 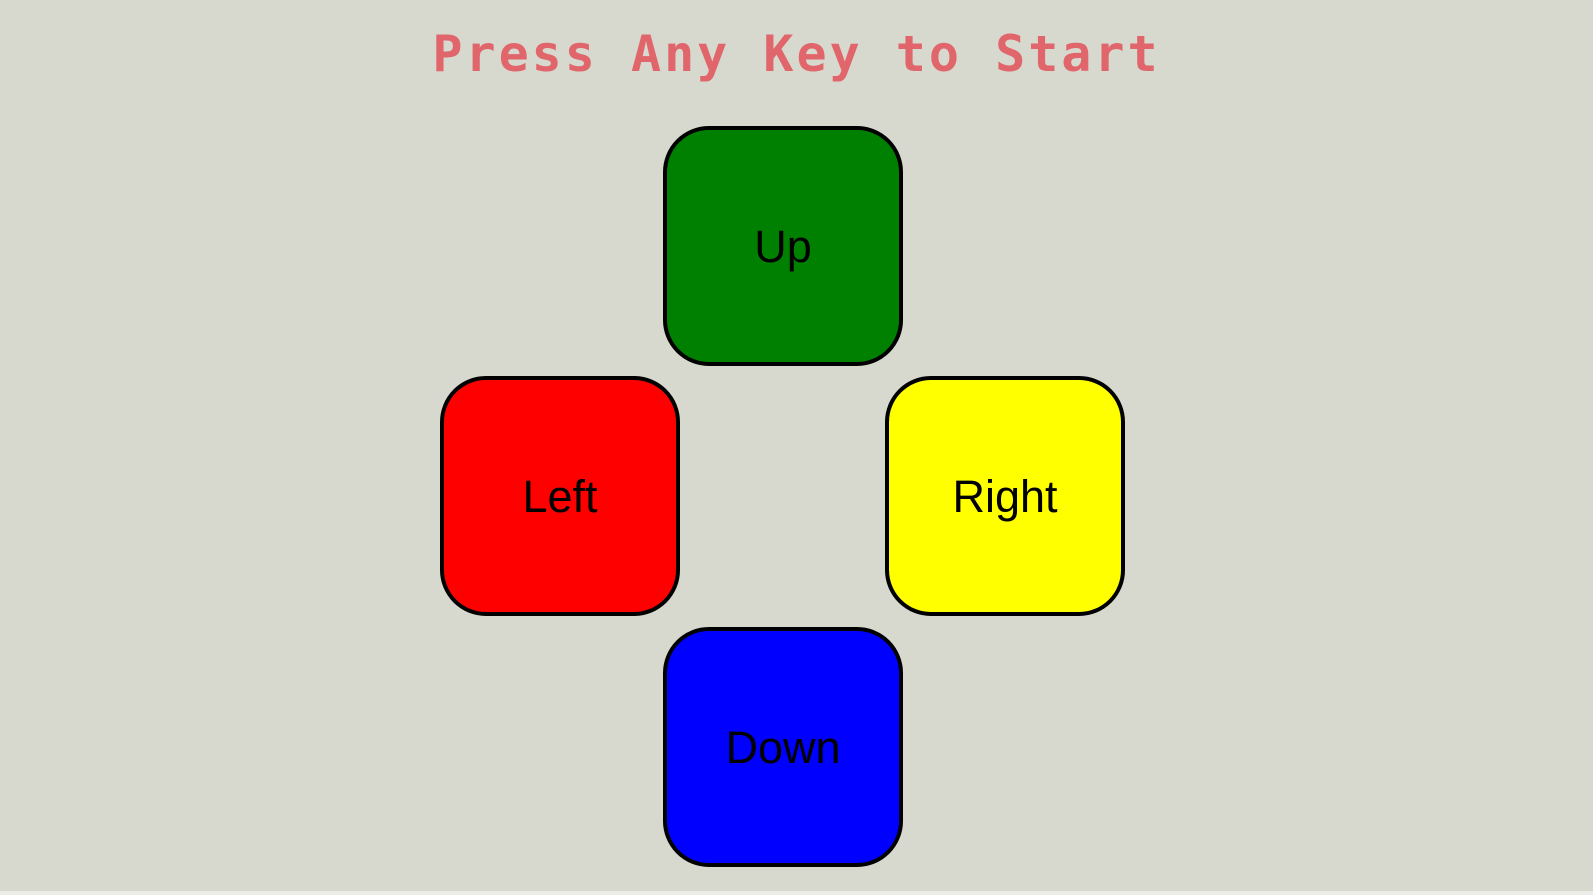 I want to click on down-button-label: Down, so click(x=783, y=747).